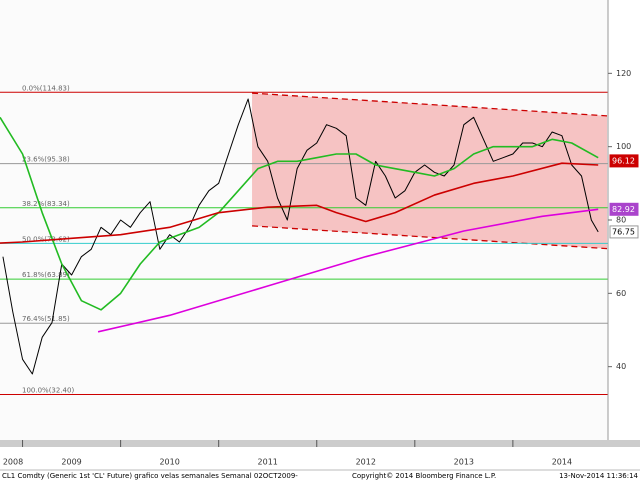 Image resolution: width=640 pixels, height=480 pixels. I want to click on x-axis-band, so click(320, 443).